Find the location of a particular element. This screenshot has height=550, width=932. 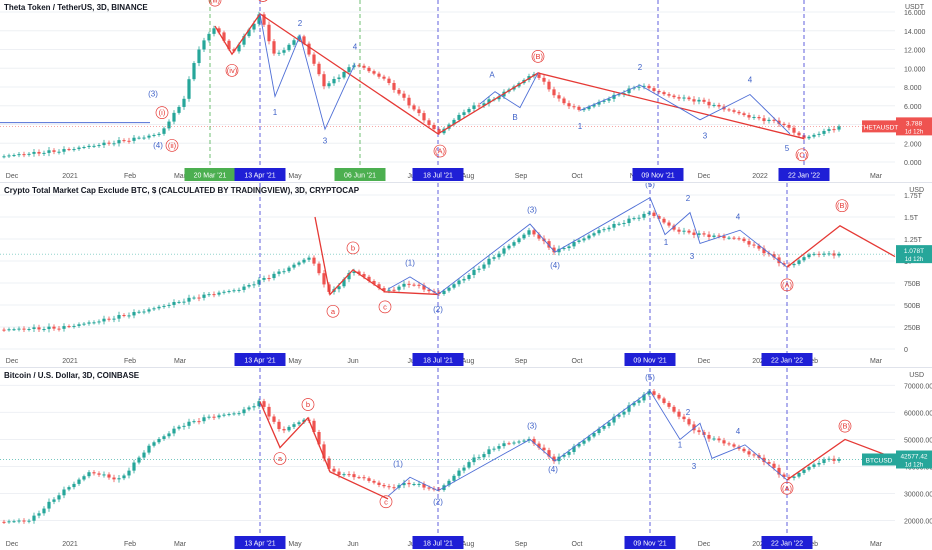

y-tick-label: 70000.00 is located at coordinates (918, 386).